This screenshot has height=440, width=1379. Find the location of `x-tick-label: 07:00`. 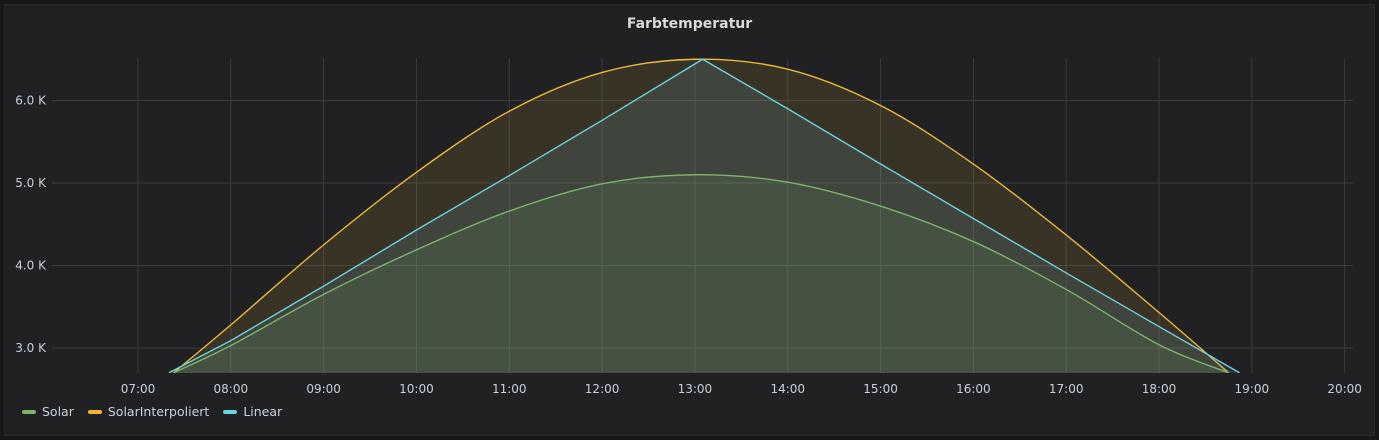

x-tick-label: 07:00 is located at coordinates (138, 389).